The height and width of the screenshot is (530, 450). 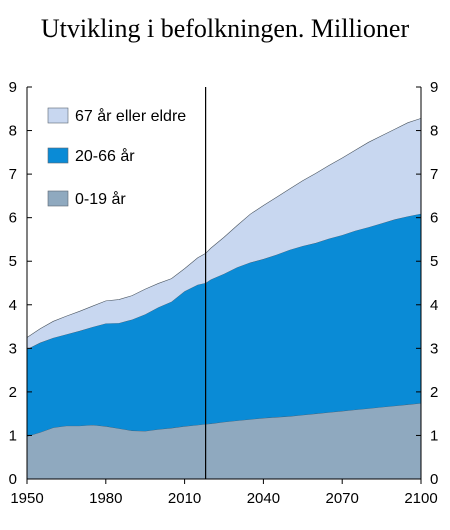 What do you see at coordinates (225, 28) in the screenshot?
I see `chart-title: Utvikling i befolkningen. Millioner` at bounding box center [225, 28].